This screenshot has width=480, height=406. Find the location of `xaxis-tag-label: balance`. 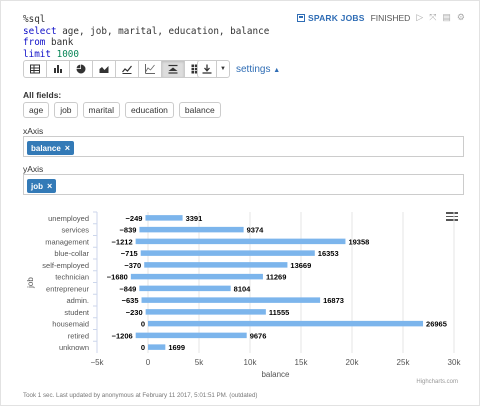

xaxis-tag-label: balance is located at coordinates (46, 148).